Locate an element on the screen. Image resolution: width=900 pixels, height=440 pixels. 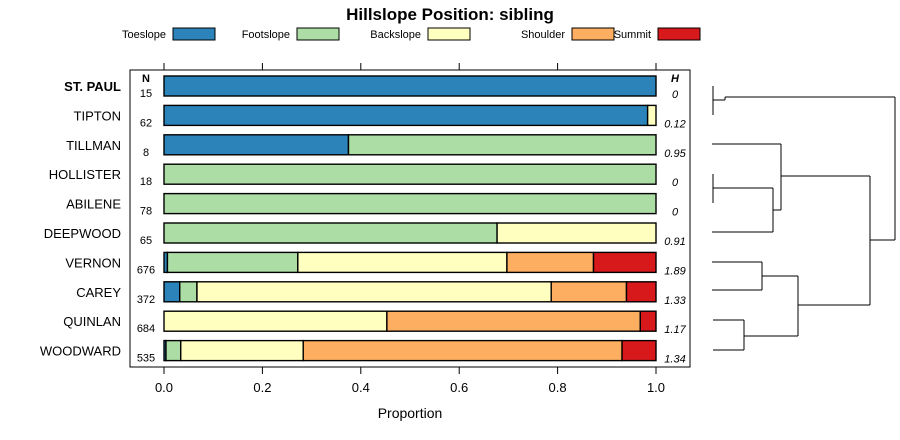
x-axis-title: Proportion is located at coordinates (410, 413).